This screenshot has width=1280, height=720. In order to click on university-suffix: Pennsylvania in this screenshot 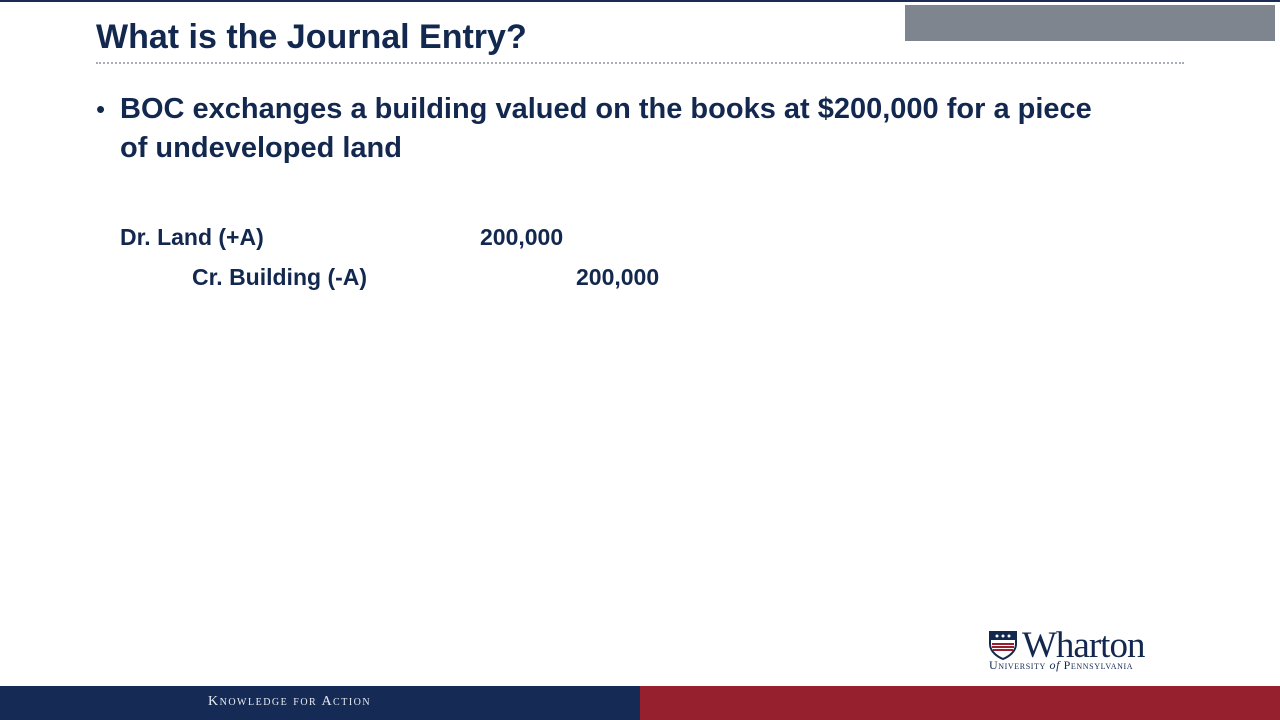, I will do `click(1098, 665)`.